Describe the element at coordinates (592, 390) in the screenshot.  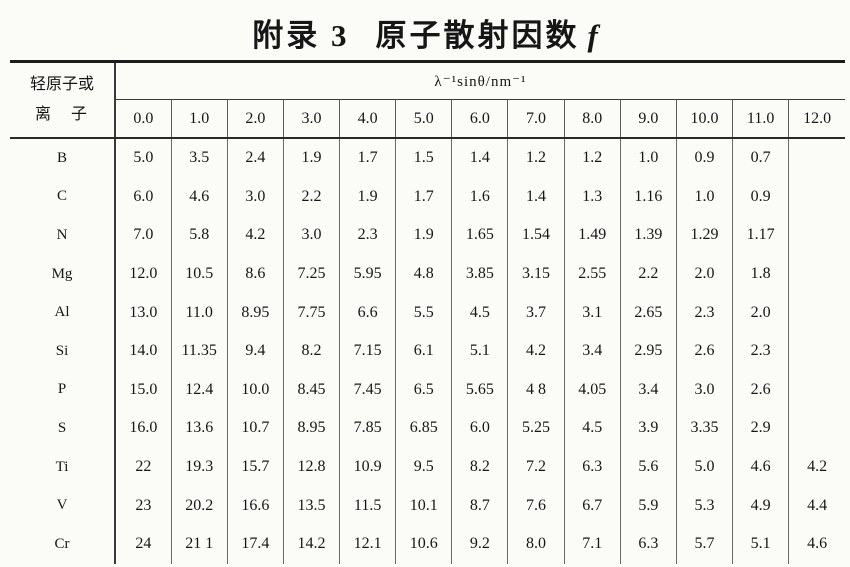
I see `table-cell: 4.05` at that location.